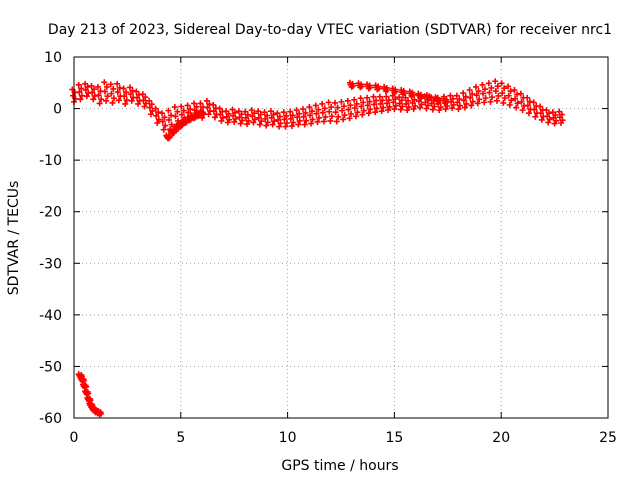  I want to click on y-tick-label: -20, so click(50, 213).